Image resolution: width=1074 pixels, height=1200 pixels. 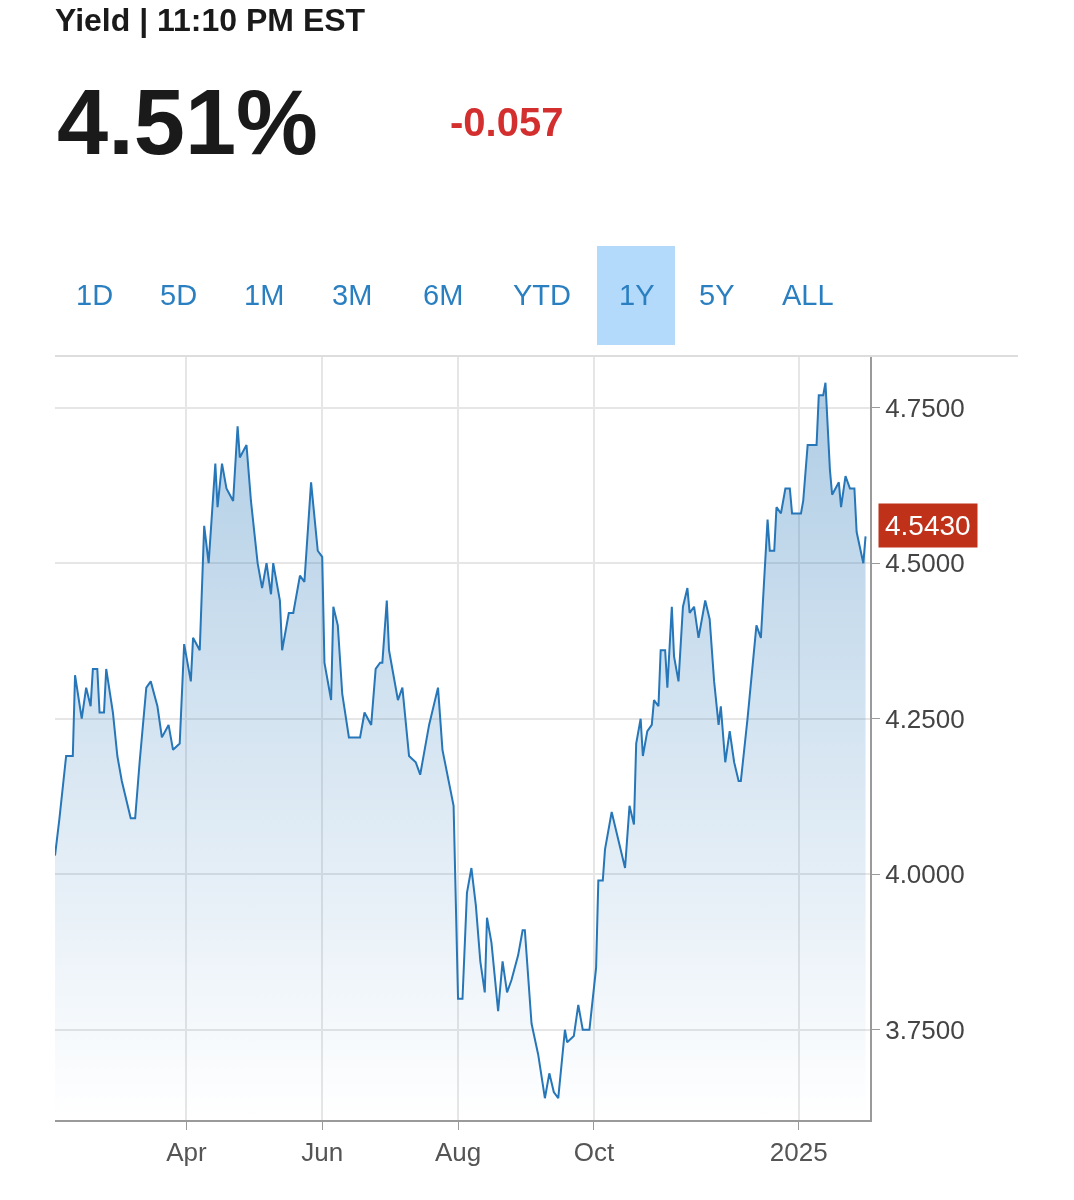 I want to click on y-tick-label: 4.5000, so click(x=925, y=563).